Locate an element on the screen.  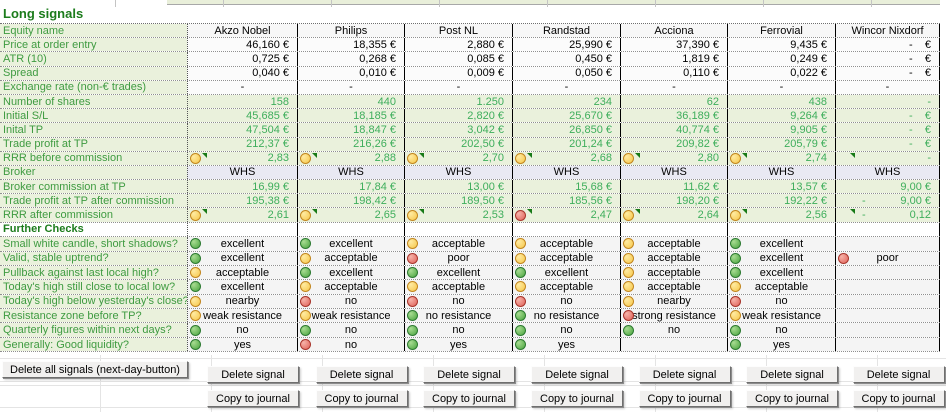
delete-signal-button-5: Delete signal is located at coordinates (684, 374).